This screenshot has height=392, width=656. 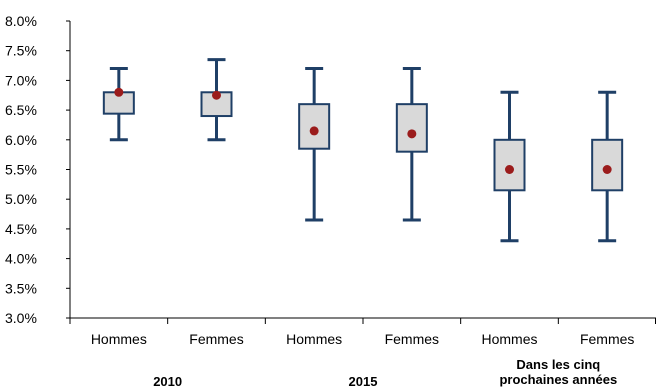 I want to click on box-iqr, so click(x=411, y=128).